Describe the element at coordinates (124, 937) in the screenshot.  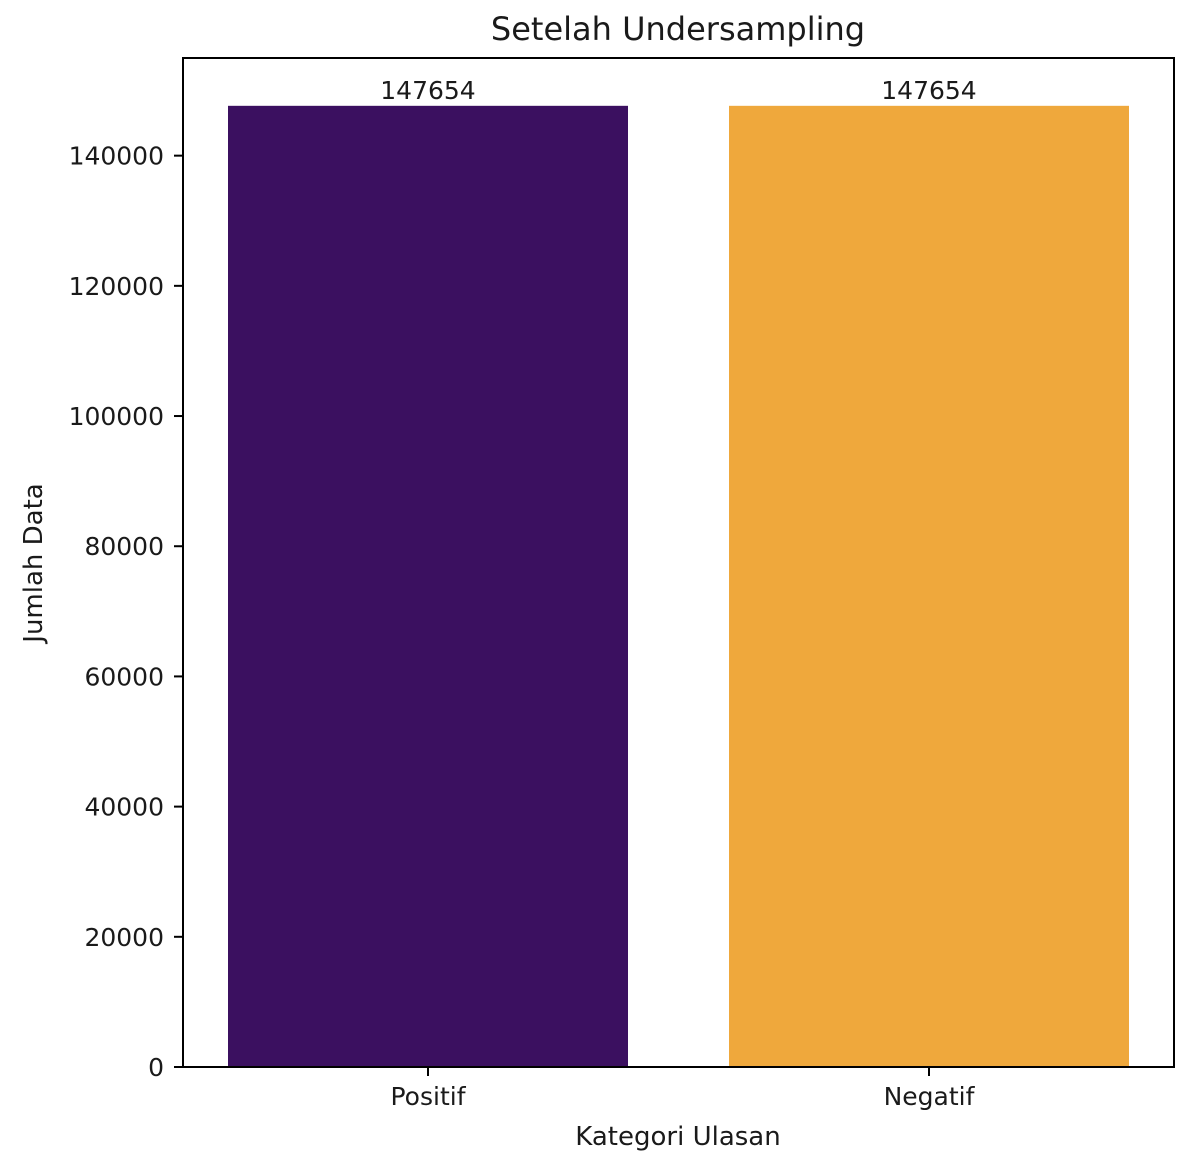
I see `y-tick-label: 20000` at that location.